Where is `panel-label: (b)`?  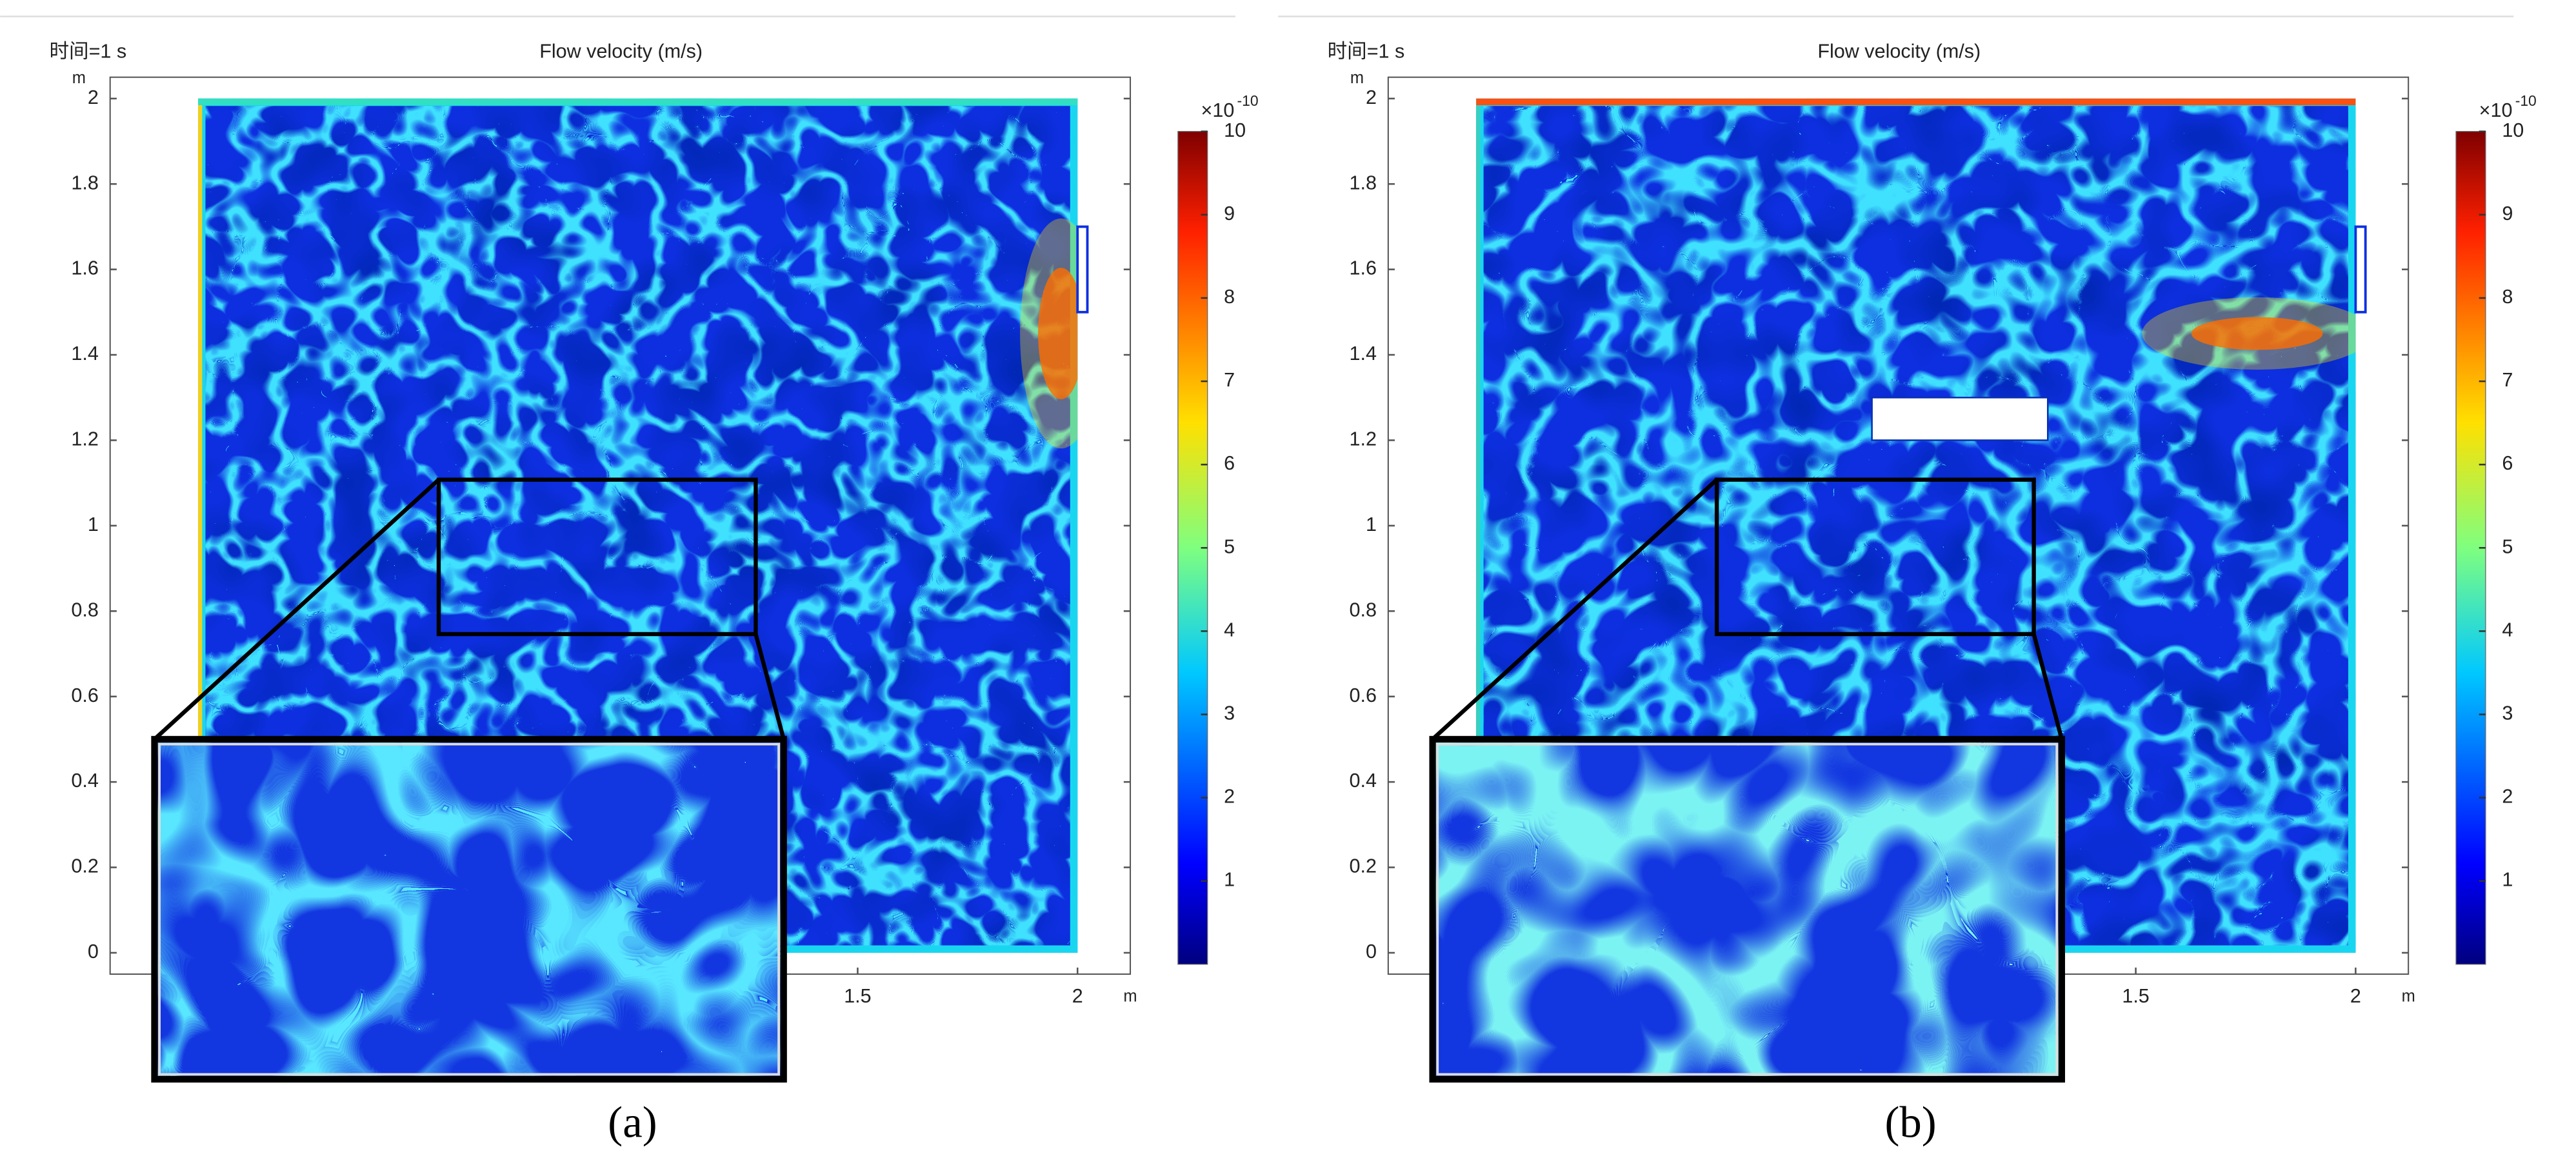 panel-label: (b) is located at coordinates (1911, 1122).